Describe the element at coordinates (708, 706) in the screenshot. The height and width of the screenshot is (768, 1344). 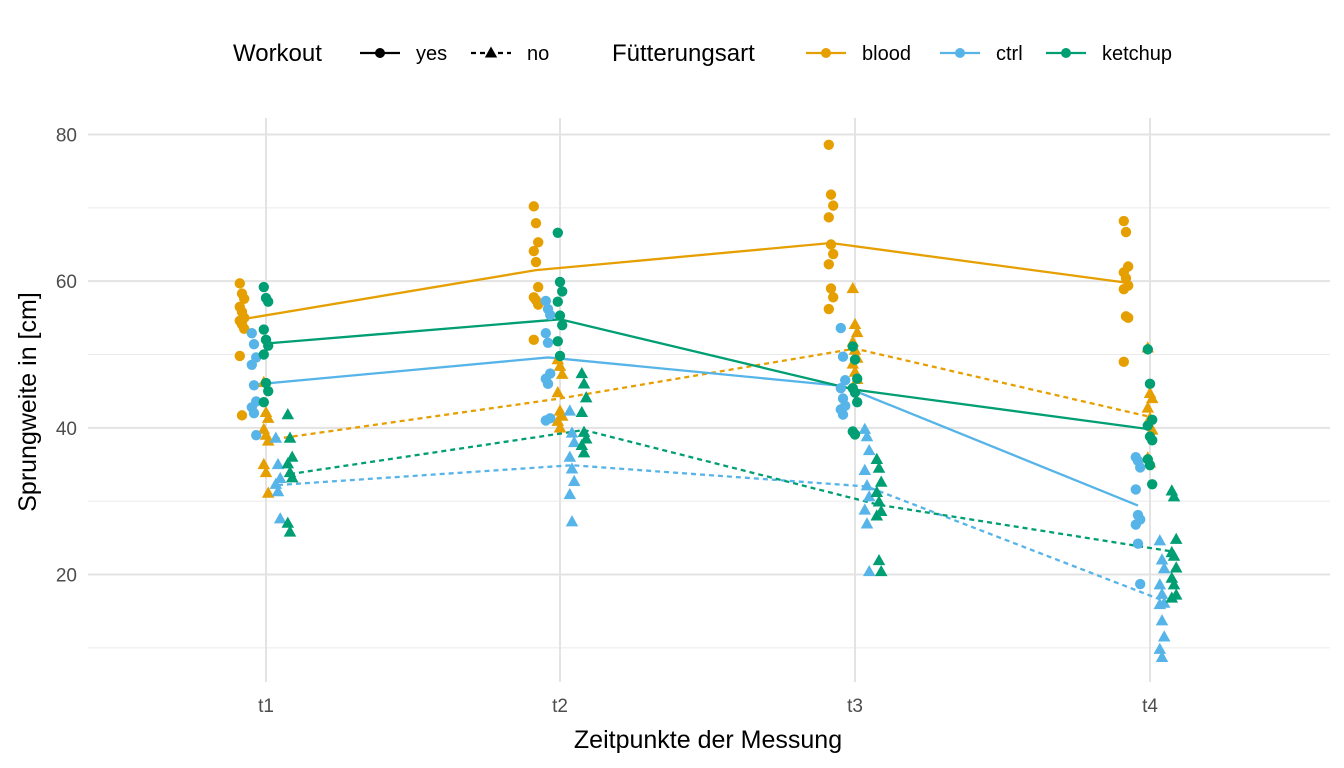
I see `x-axis-ticks: t1 t2 t3 t4` at that location.